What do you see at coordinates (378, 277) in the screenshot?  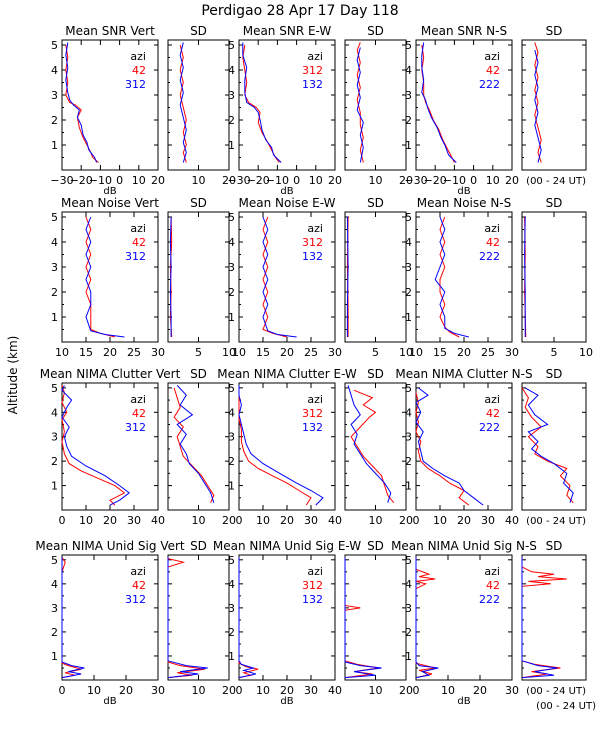 I see `panel-noise-4: SD 5 10` at bounding box center [378, 277].